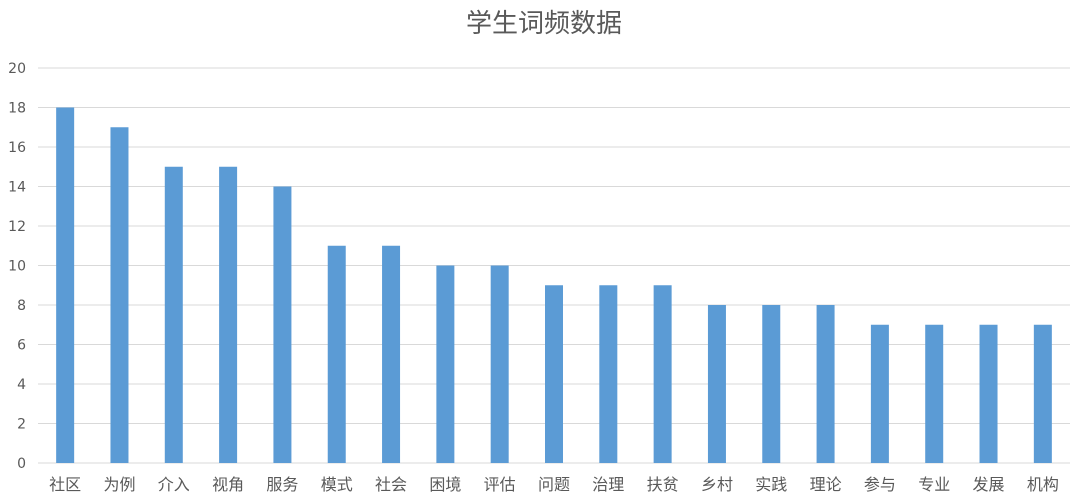 This screenshot has width=1080, height=504. What do you see at coordinates (17, 148) in the screenshot?
I see `y-tick-label: 16` at bounding box center [17, 148].